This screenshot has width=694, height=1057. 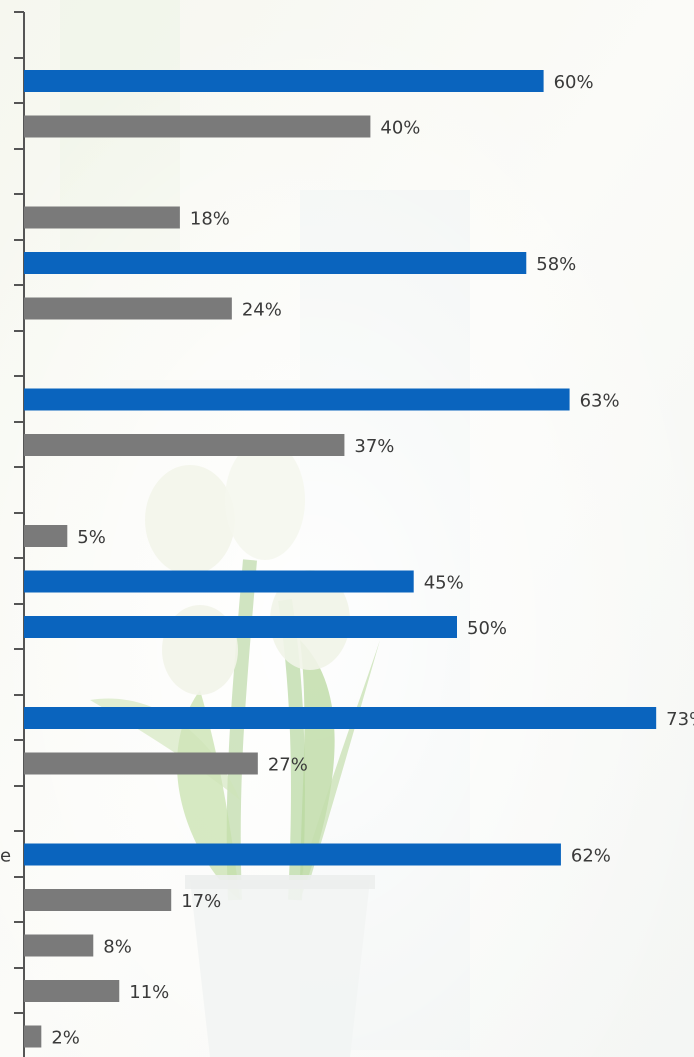 What do you see at coordinates (487, 628) in the screenshot?
I see `bar-value-label: 50%` at bounding box center [487, 628].